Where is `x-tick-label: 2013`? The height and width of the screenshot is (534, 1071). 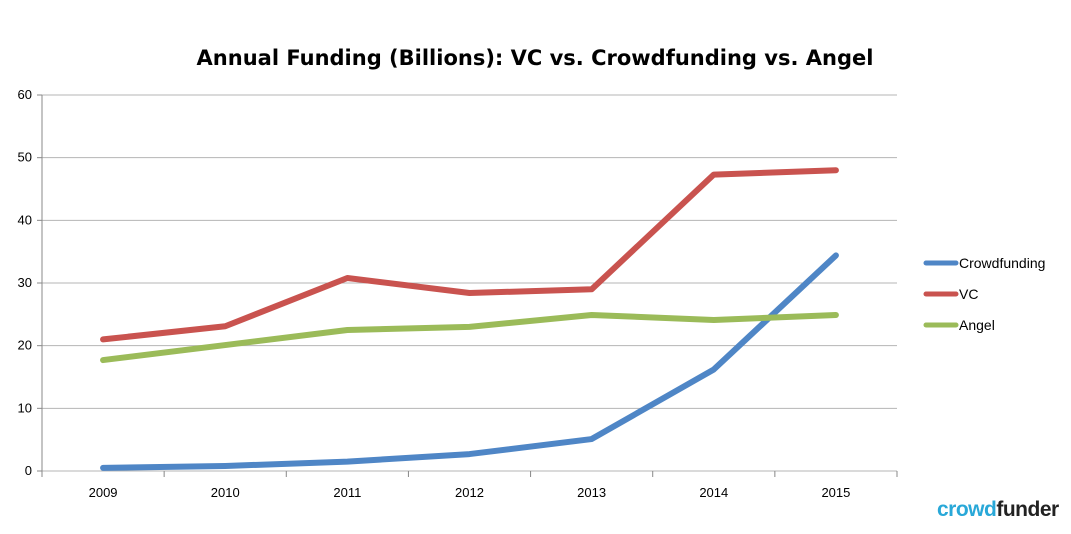 x-tick-label: 2013 is located at coordinates (591, 492).